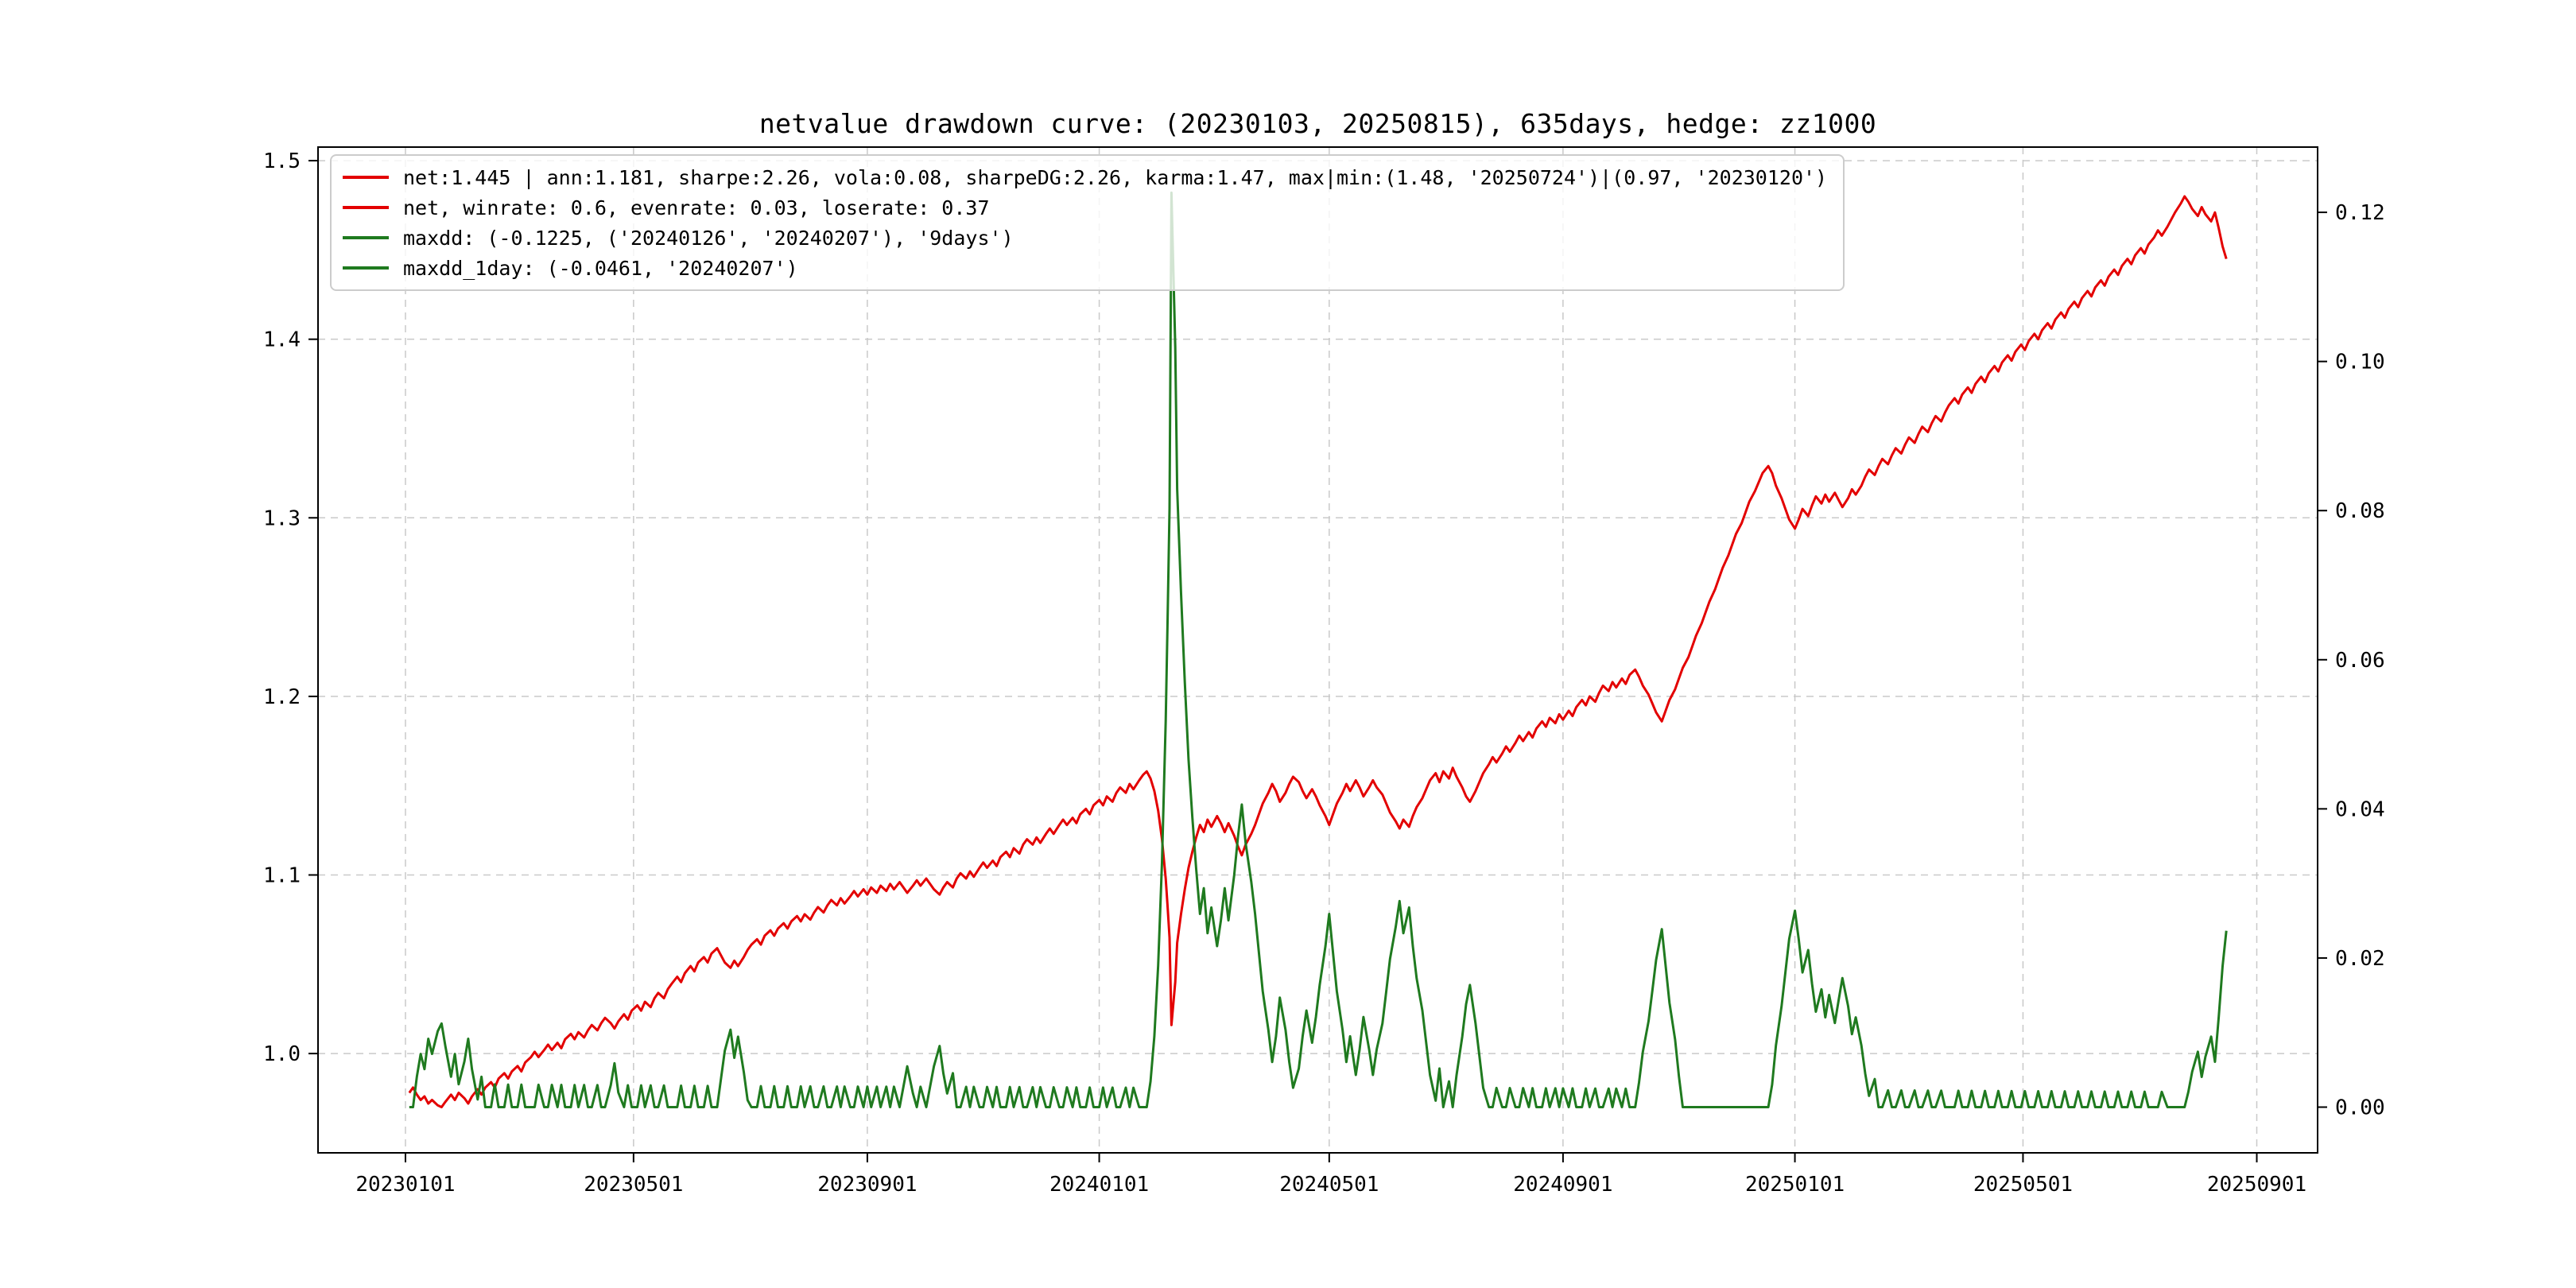  I want to click on x-tick-label: 20240101, so click(1099, 1185).